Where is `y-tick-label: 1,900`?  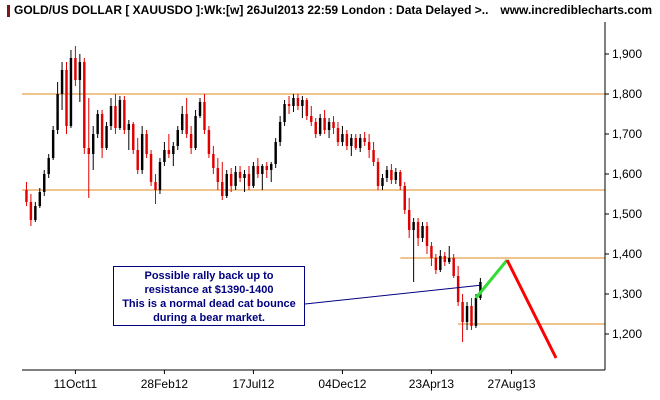 y-tick-label: 1,900 is located at coordinates (627, 54).